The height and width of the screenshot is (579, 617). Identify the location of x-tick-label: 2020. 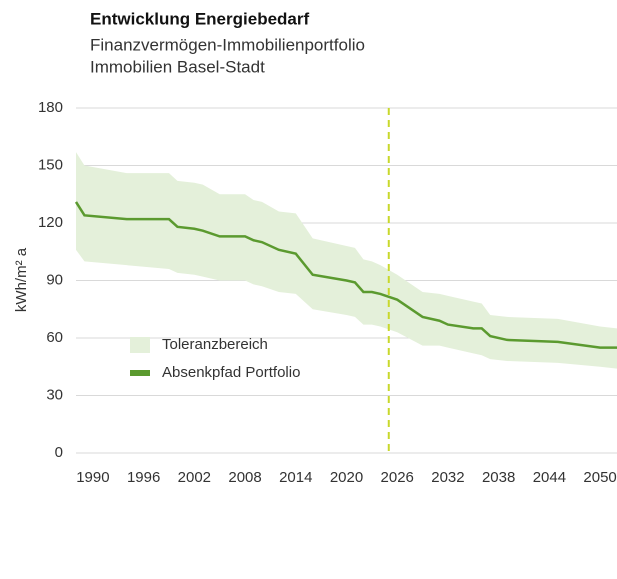
(346, 477).